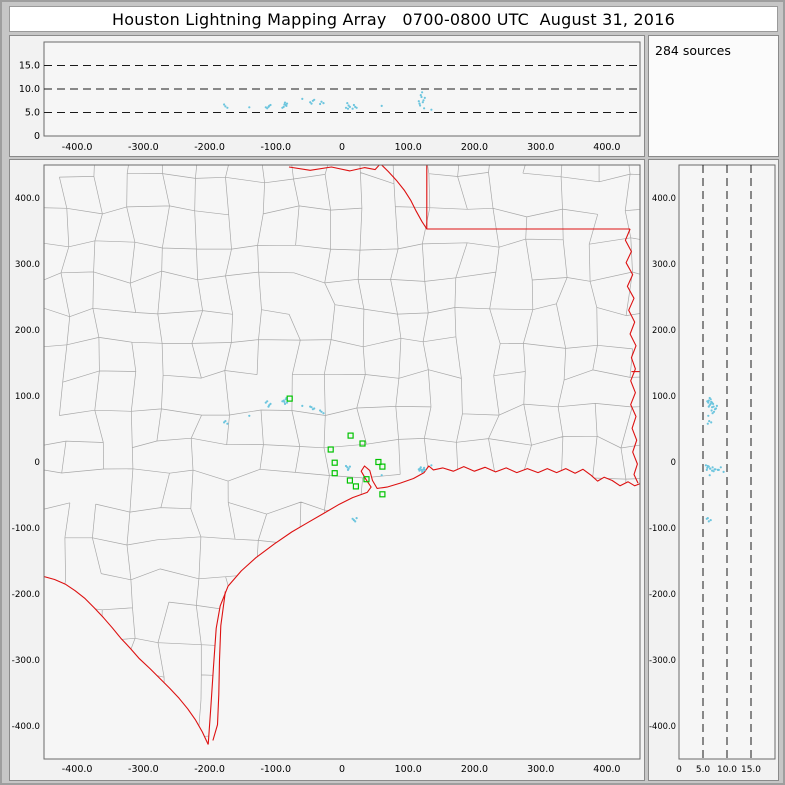 The height and width of the screenshot is (785, 785). What do you see at coordinates (328, 101) in the screenshot?
I see `ew-lightning-source-points` at bounding box center [328, 101].